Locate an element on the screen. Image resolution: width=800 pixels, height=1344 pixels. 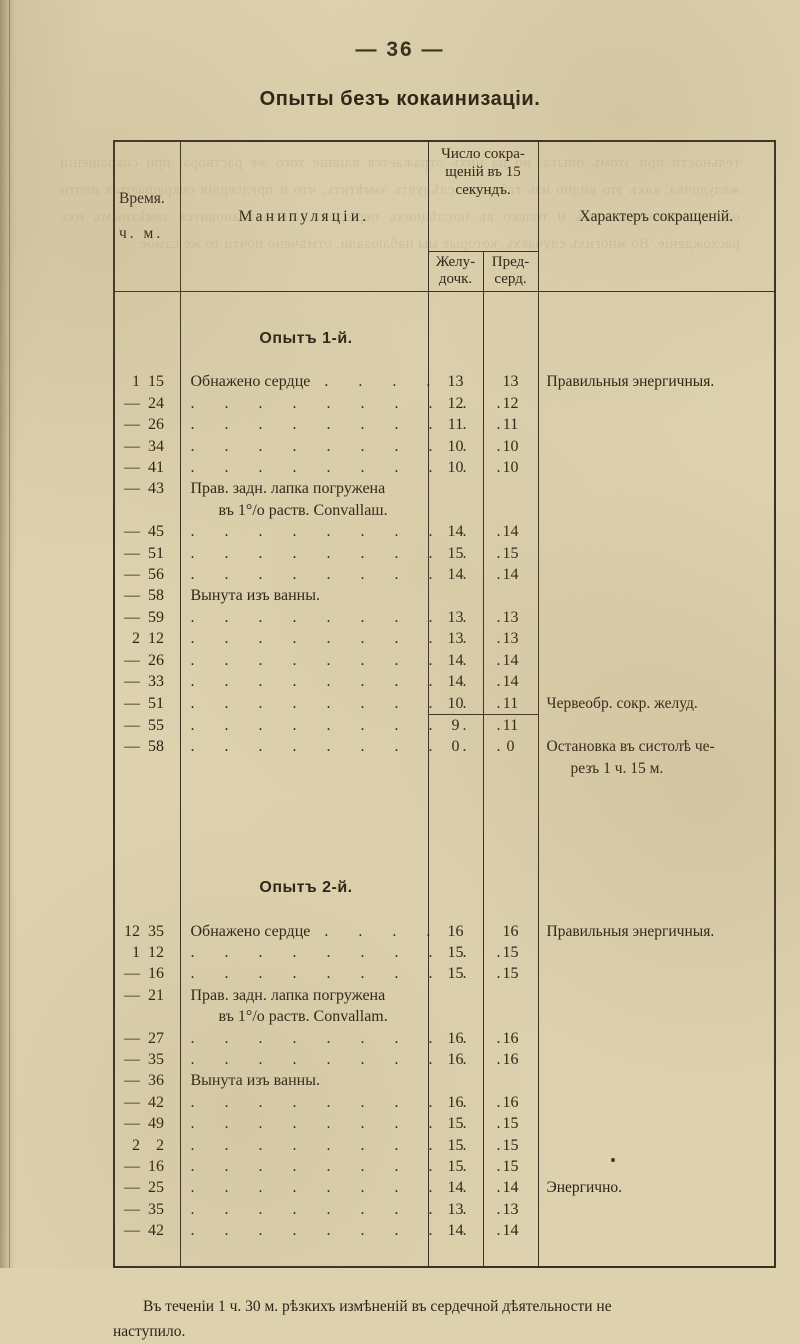
time-hours: 1 is located at coordinates (136, 382).